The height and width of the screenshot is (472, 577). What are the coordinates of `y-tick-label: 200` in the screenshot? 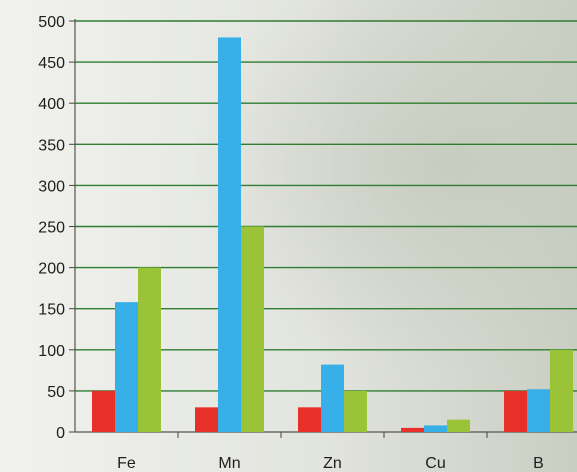 It's located at (51, 269).